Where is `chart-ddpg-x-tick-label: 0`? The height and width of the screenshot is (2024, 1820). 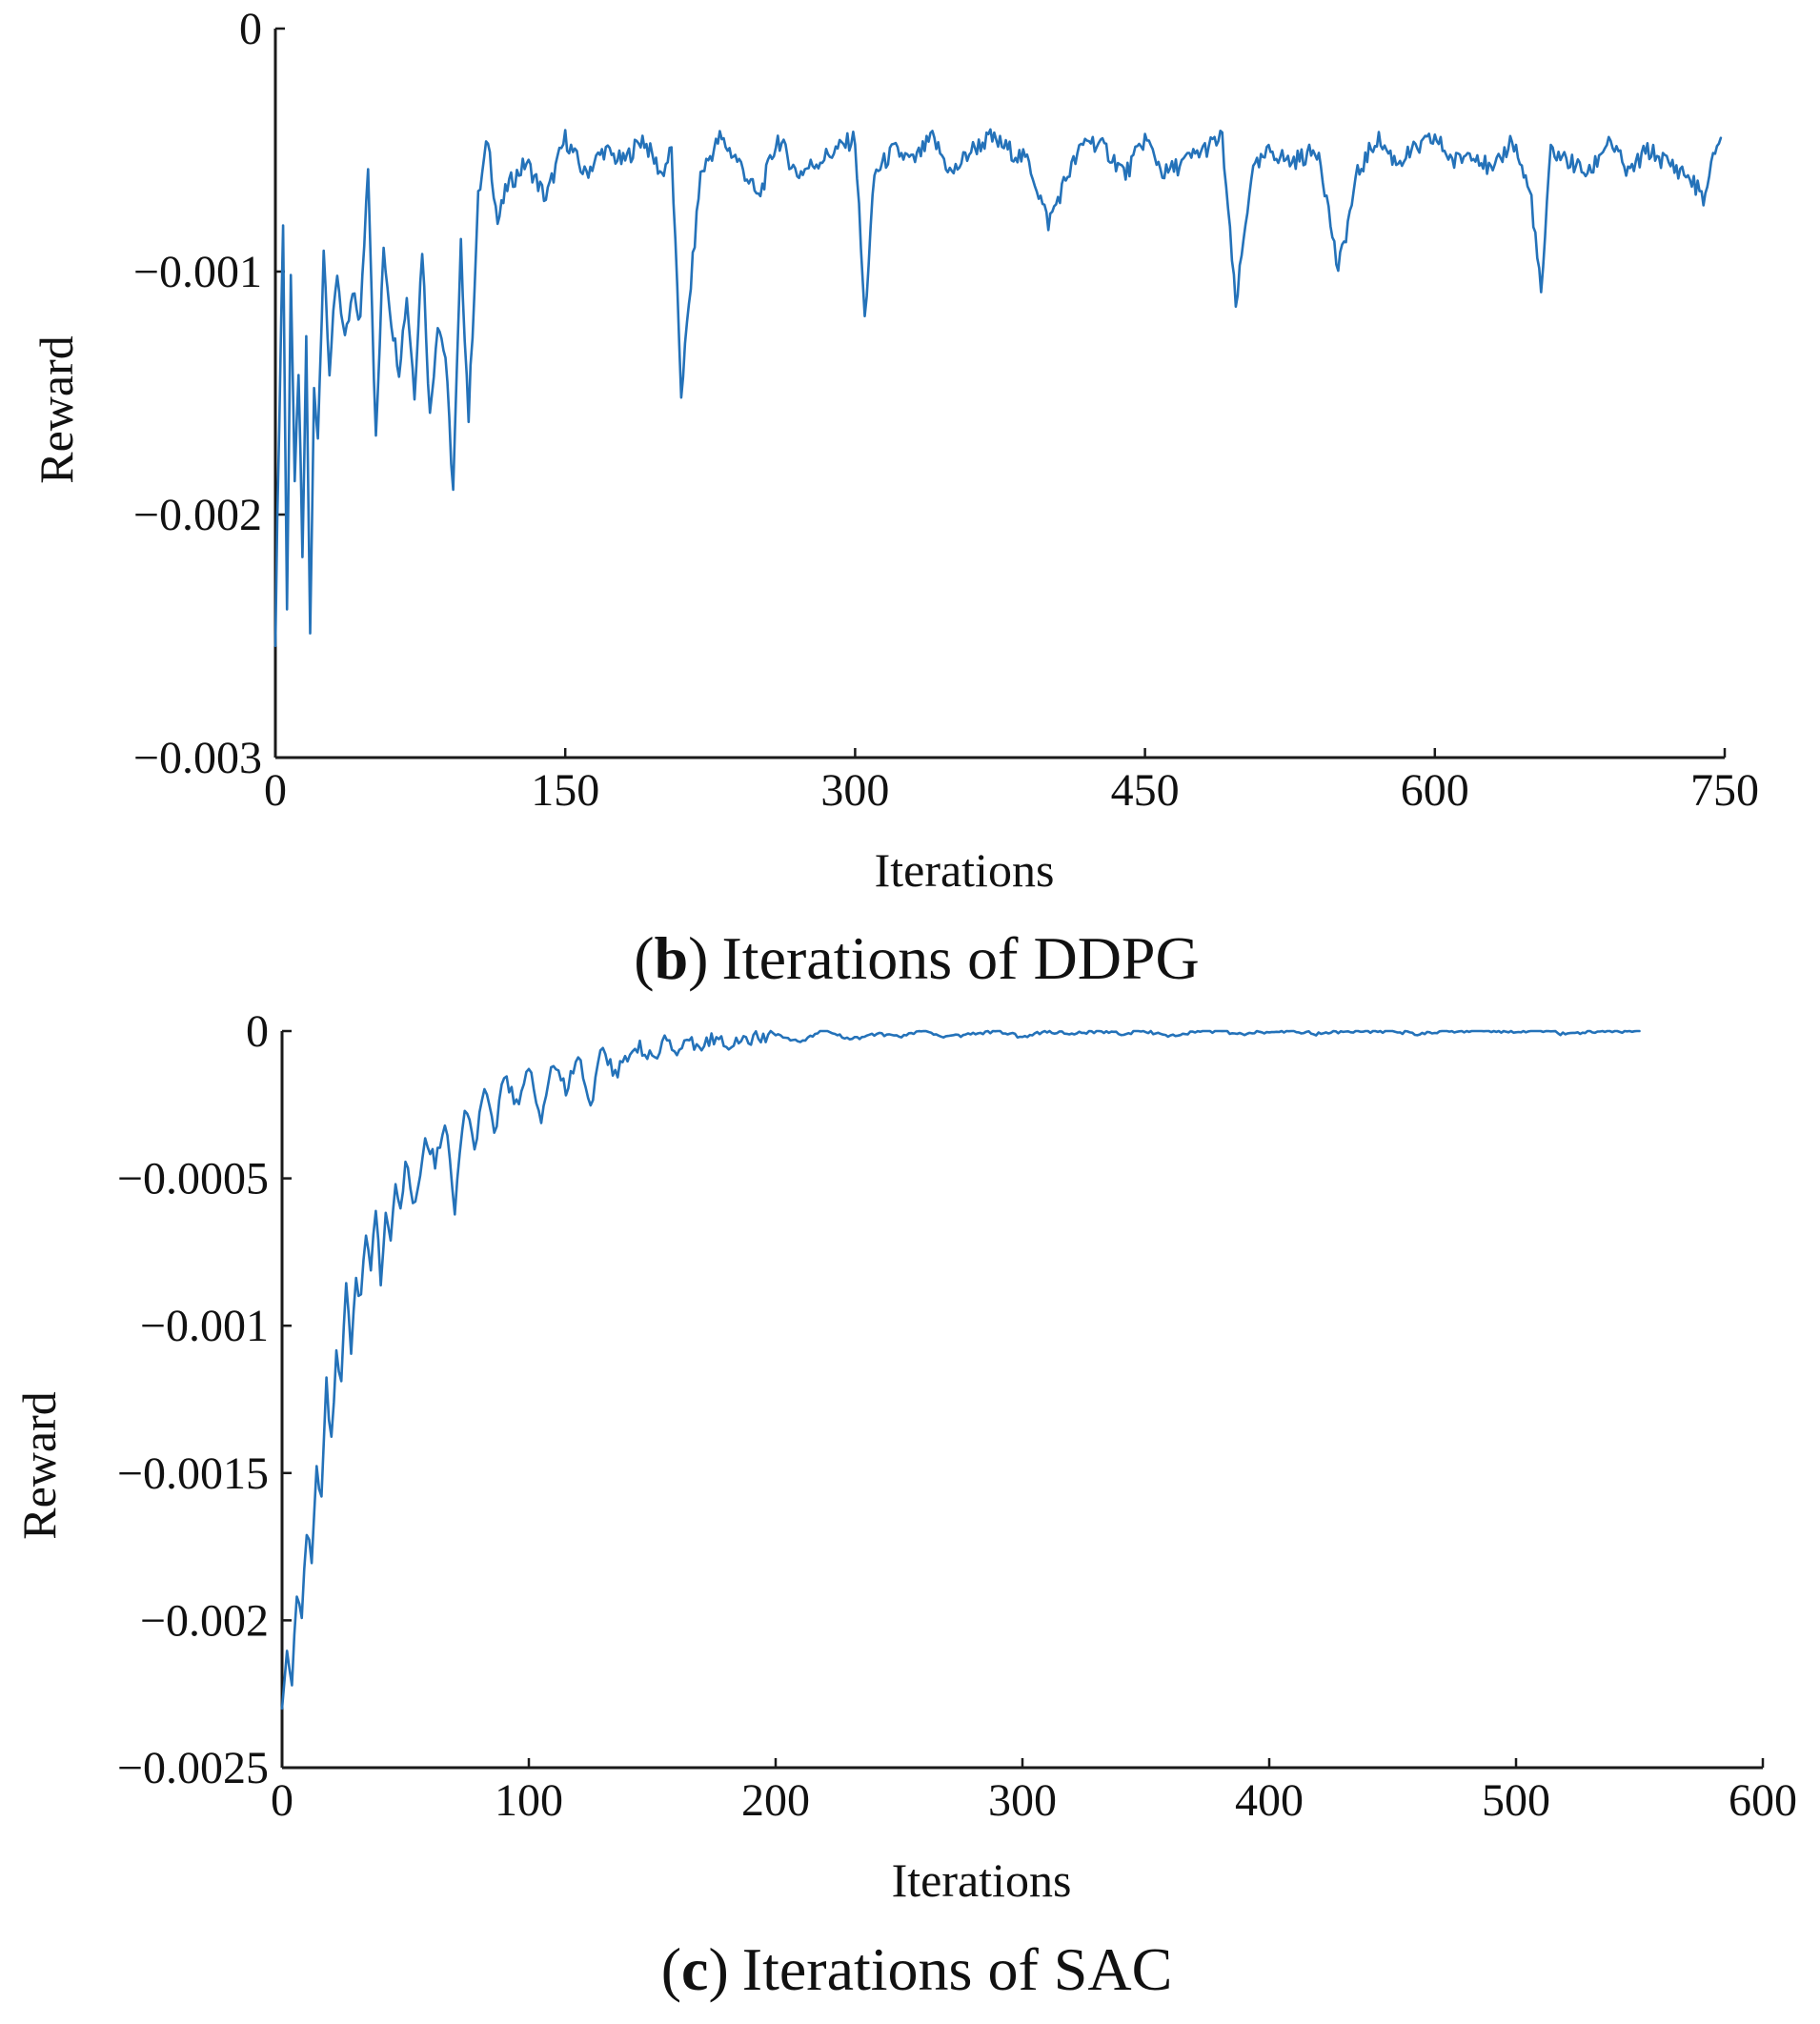 chart-ddpg-x-tick-label: 0 is located at coordinates (275, 790).